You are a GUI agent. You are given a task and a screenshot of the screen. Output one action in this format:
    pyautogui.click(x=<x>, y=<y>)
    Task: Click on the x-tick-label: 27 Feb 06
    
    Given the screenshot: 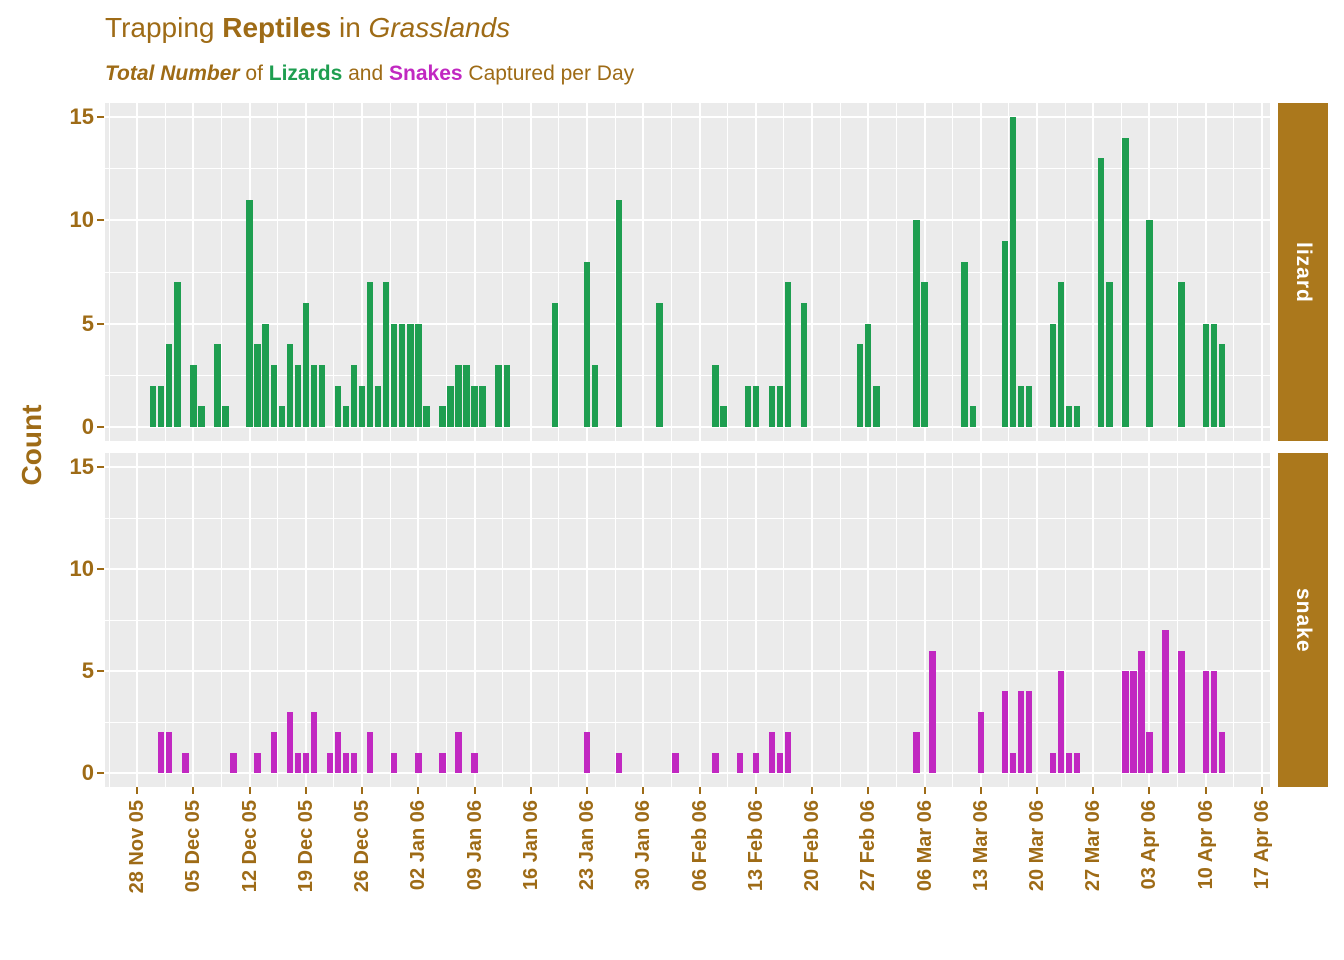 What is the action you would take?
    pyautogui.click(x=868, y=846)
    